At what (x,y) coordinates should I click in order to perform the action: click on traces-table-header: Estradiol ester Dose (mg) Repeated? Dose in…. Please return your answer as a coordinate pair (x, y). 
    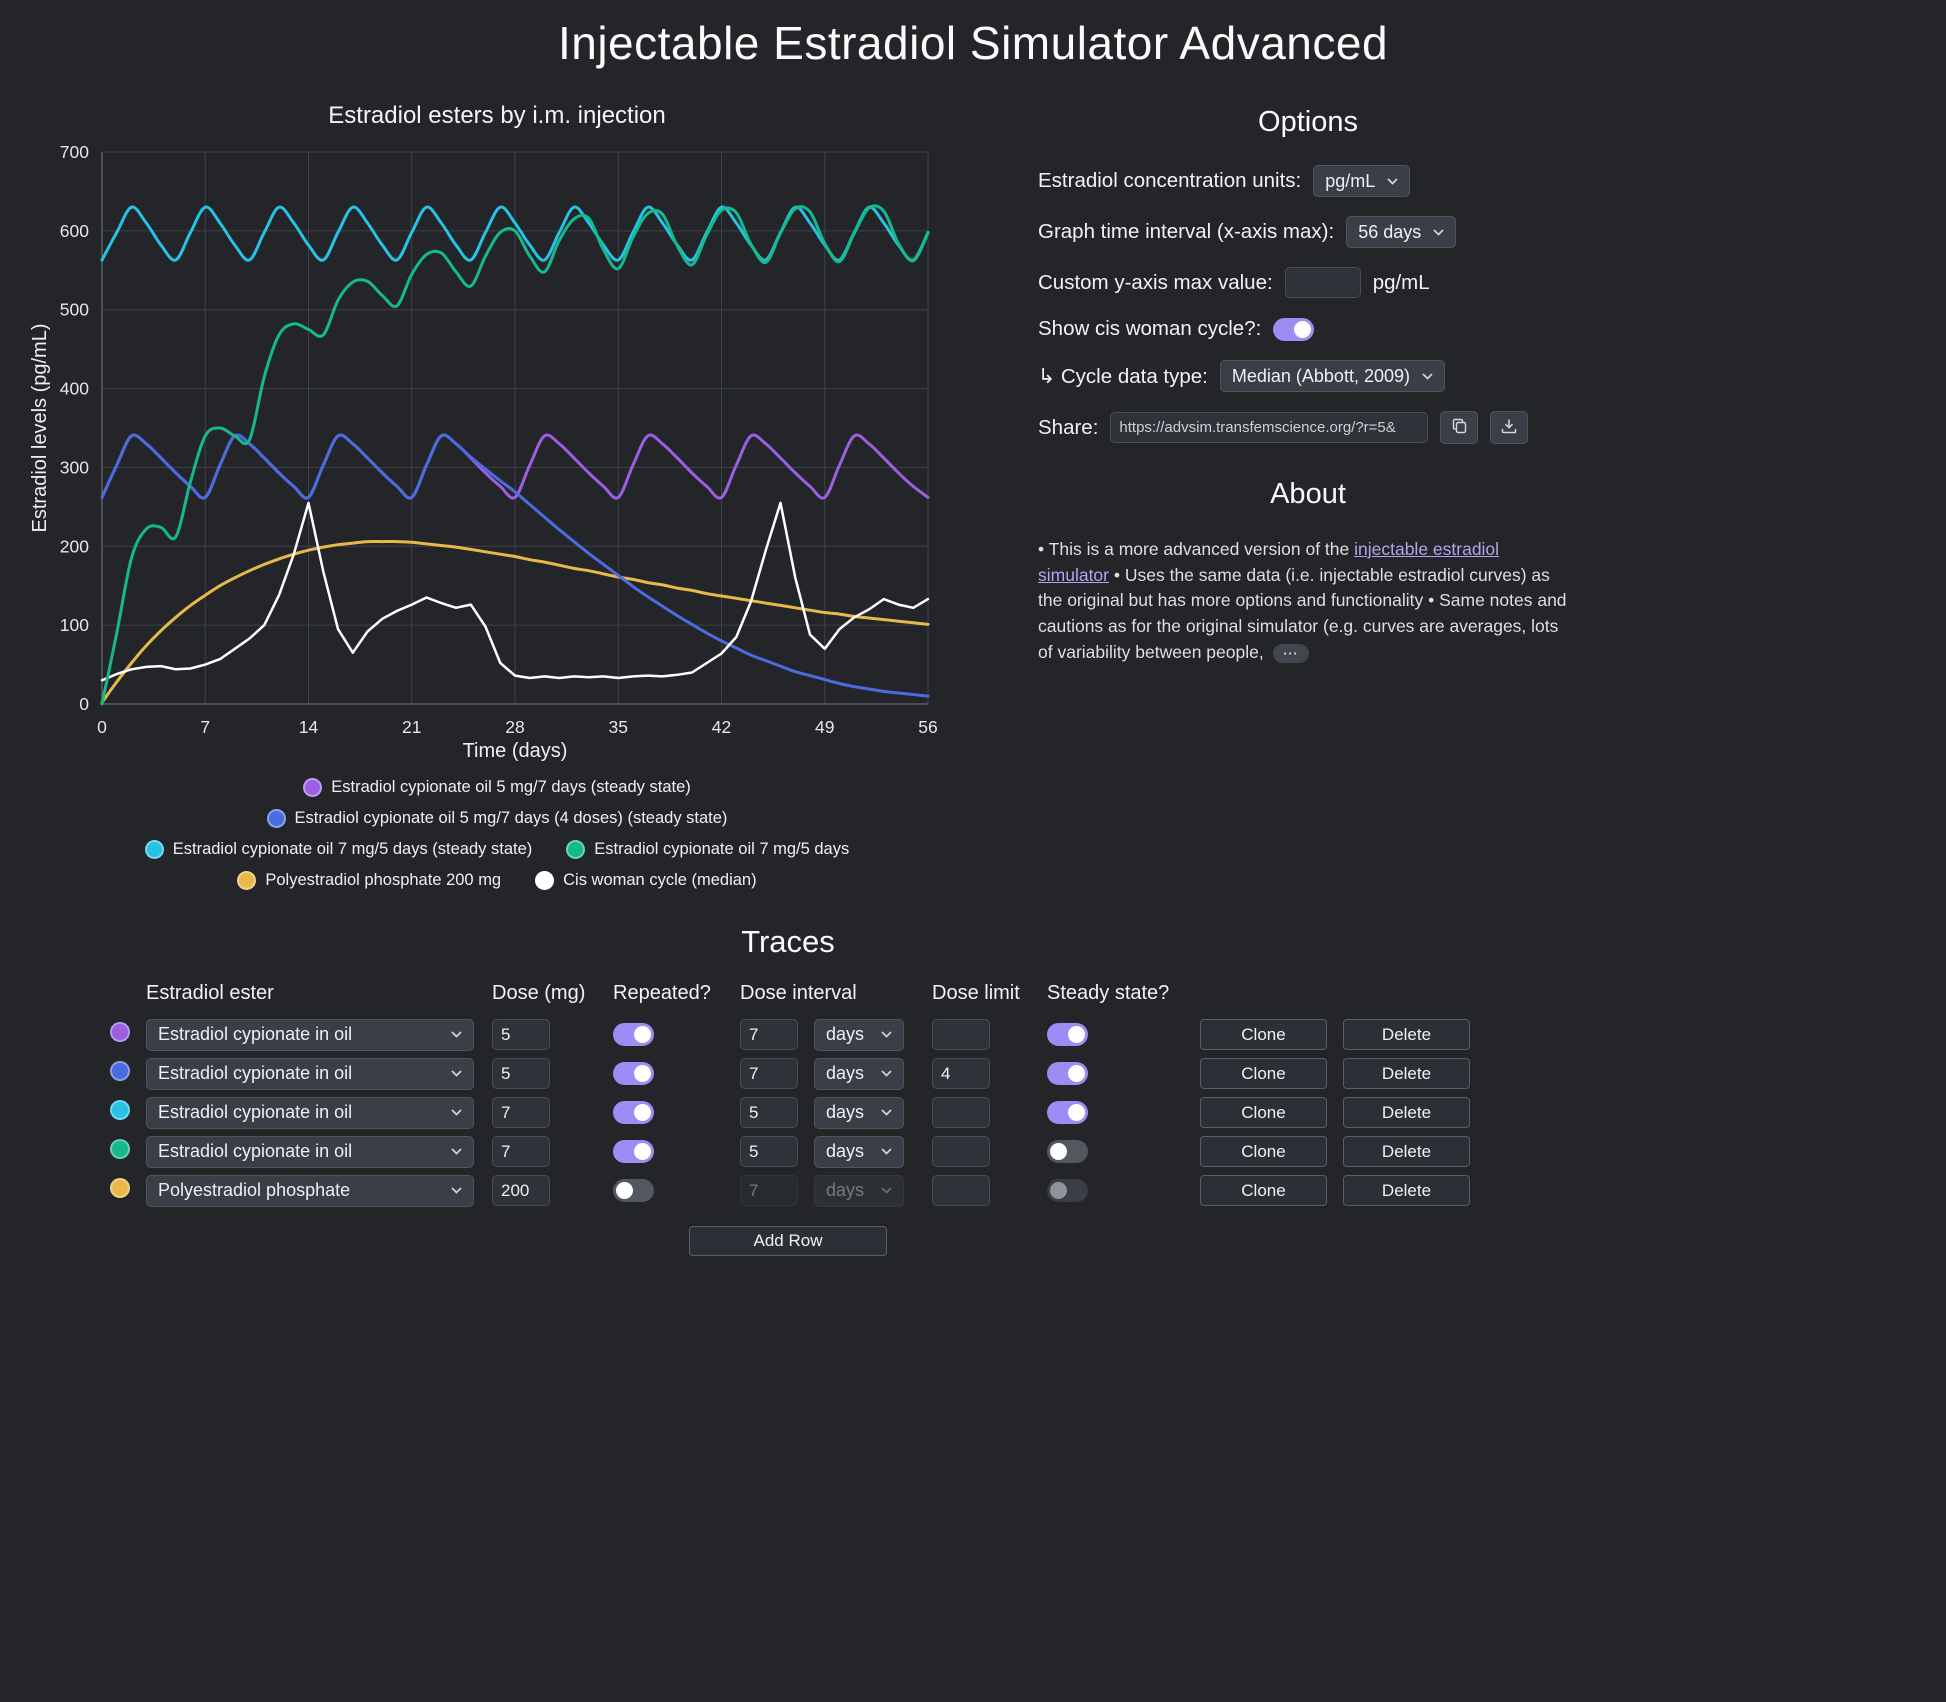
    Looking at the image, I should click on (788, 993).